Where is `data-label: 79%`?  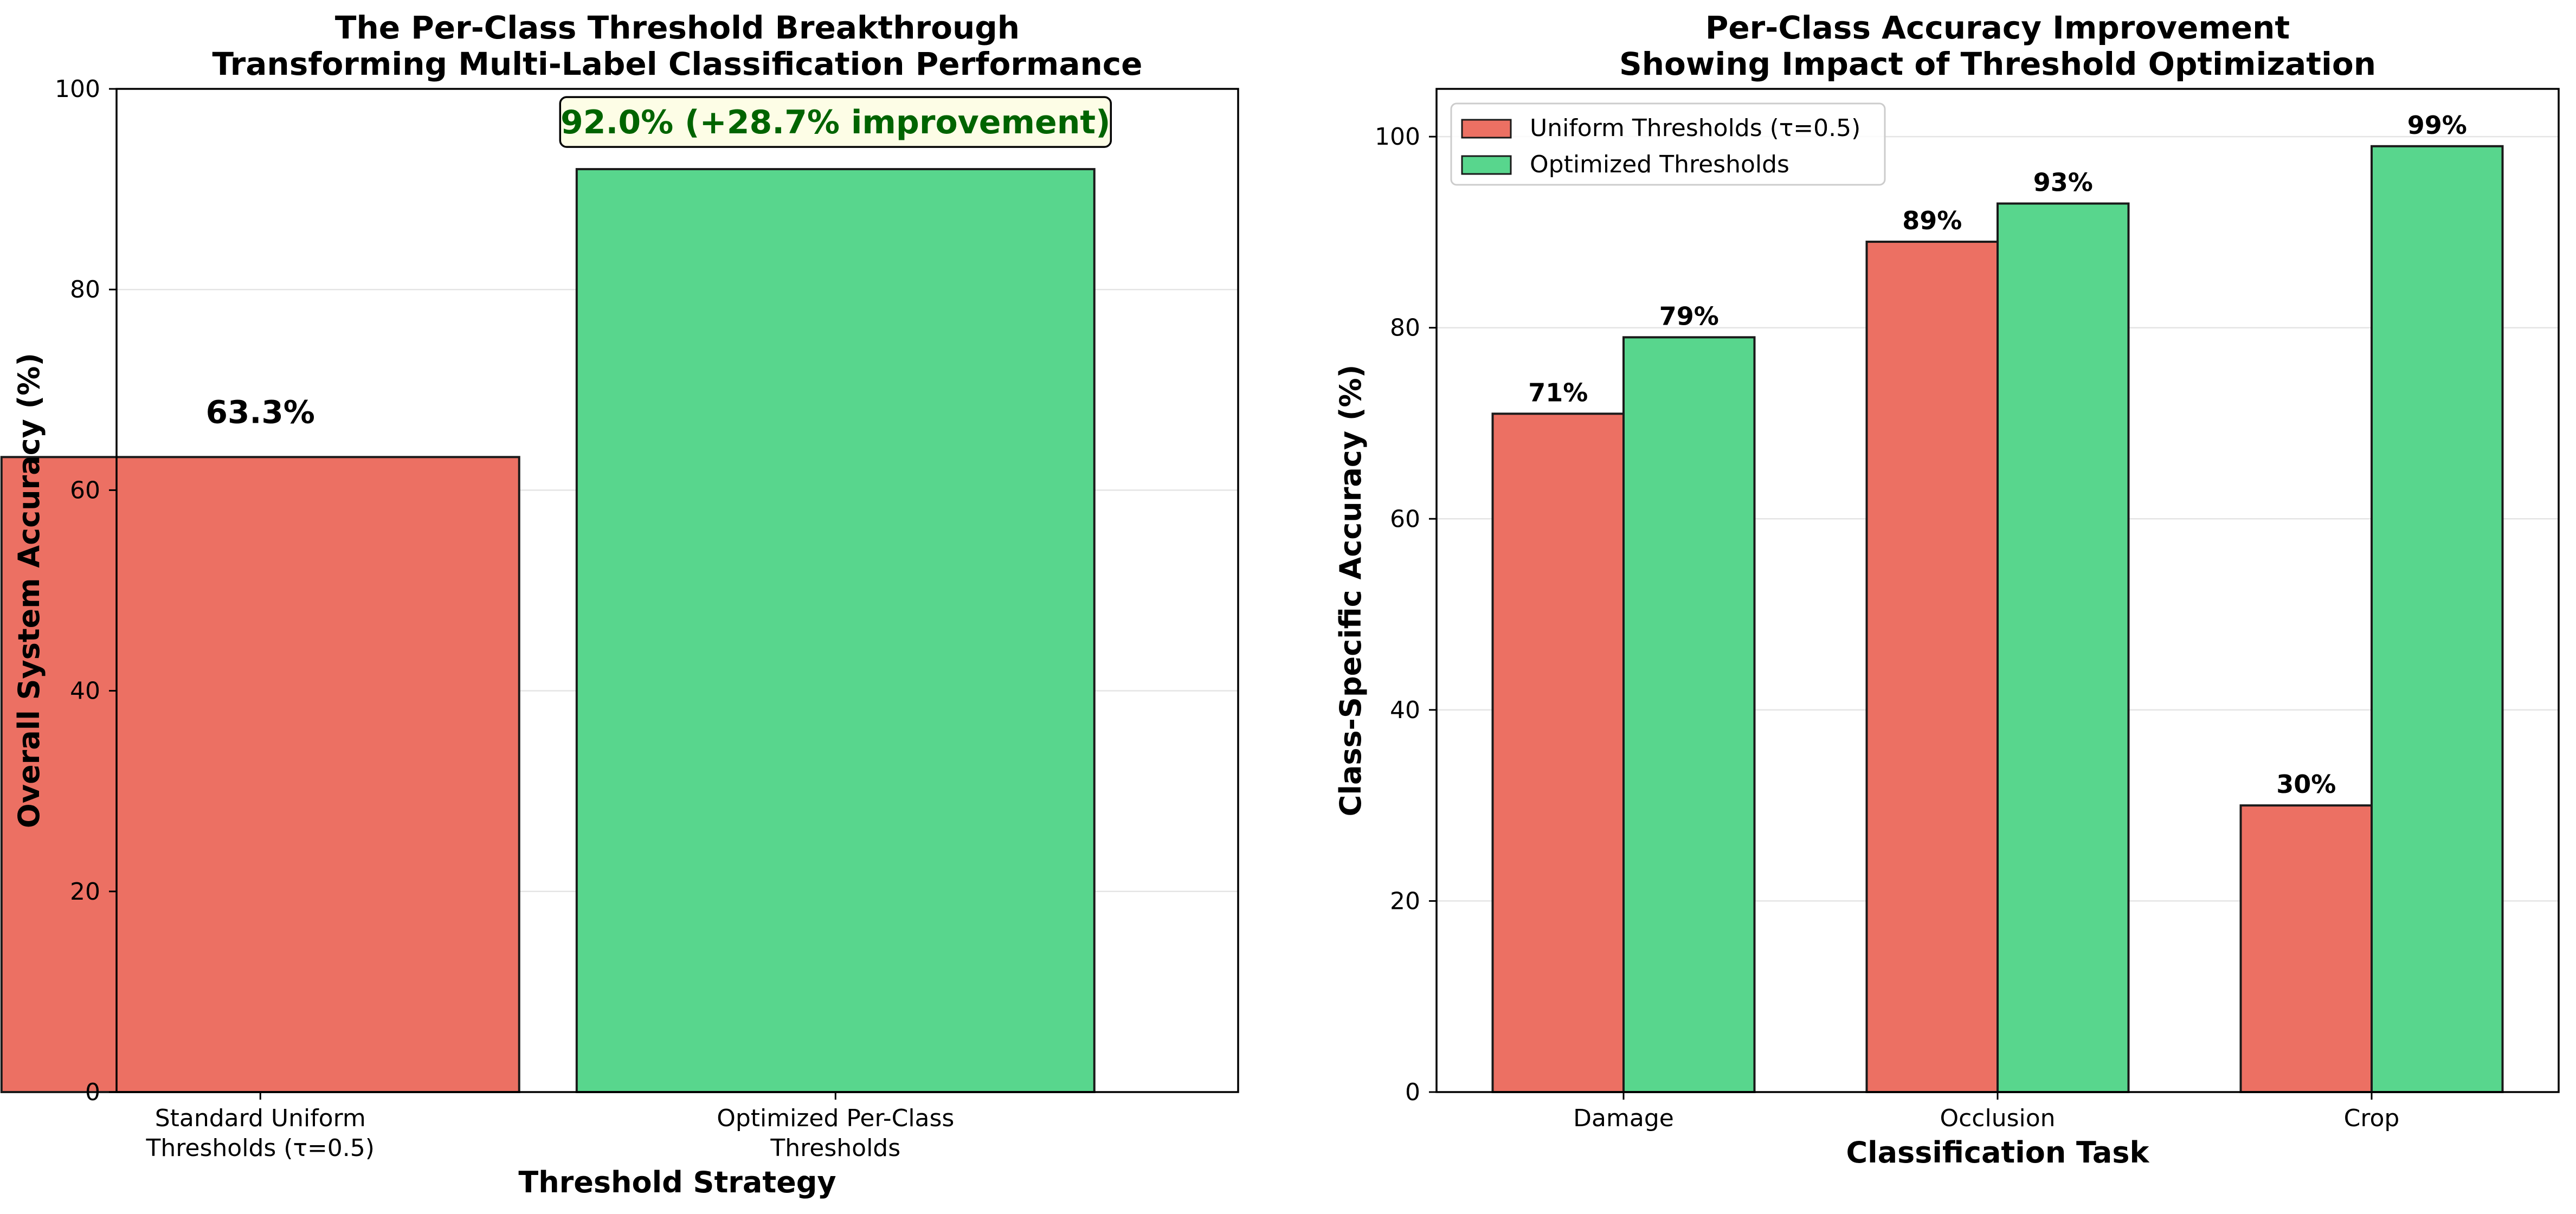
data-label: 79% is located at coordinates (1689, 316).